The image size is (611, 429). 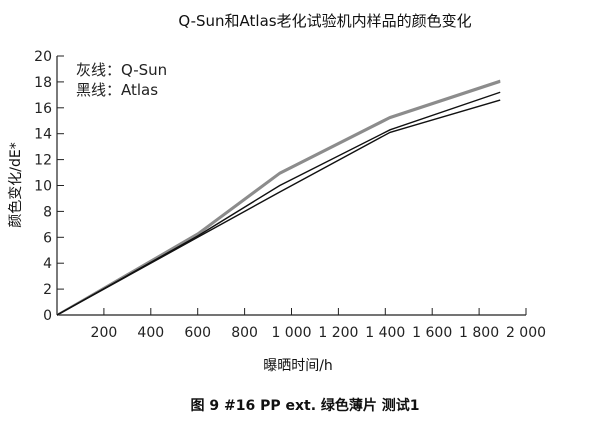 What do you see at coordinates (197, 333) in the screenshot?
I see `x-tick-label: 600` at bounding box center [197, 333].